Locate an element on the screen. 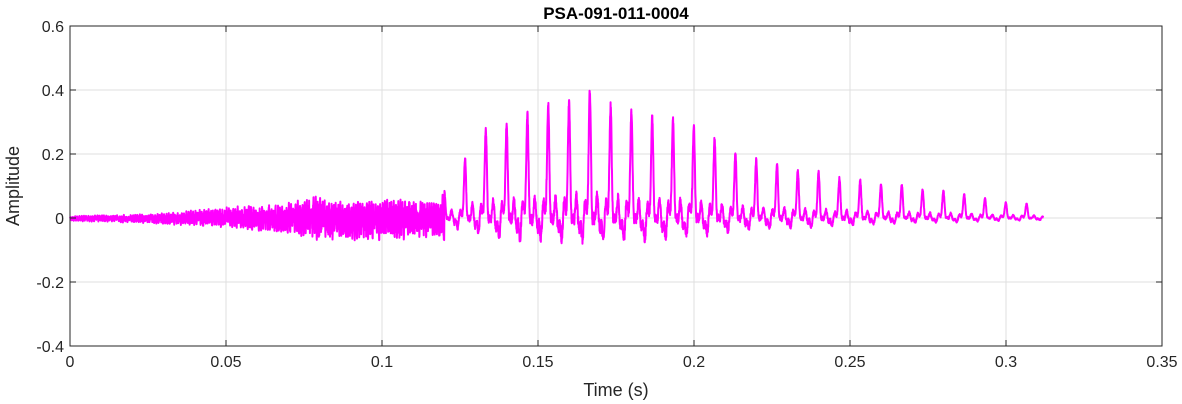 The height and width of the screenshot is (404, 1182). y-tick-label: 0 is located at coordinates (59, 219).